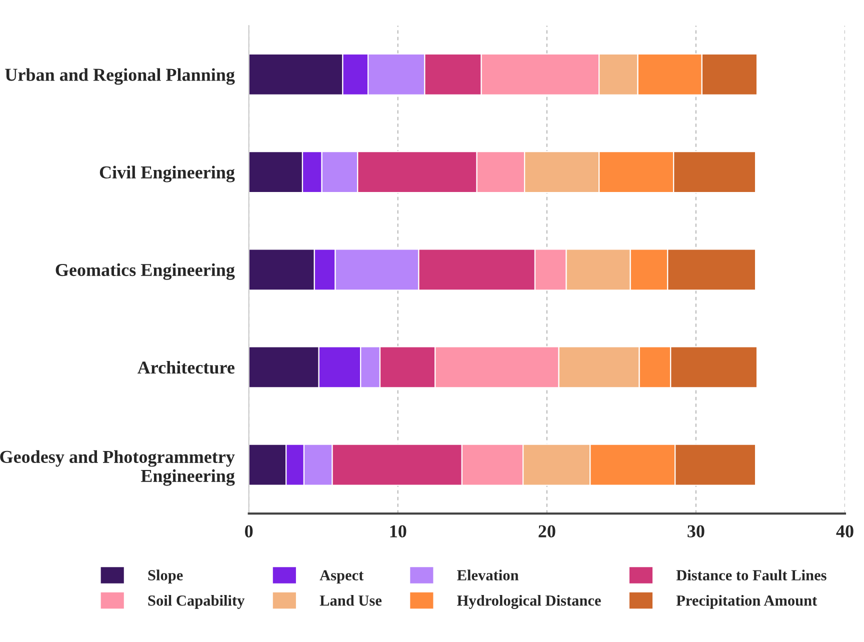 The height and width of the screenshot is (642, 864). Describe the element at coordinates (751, 575) in the screenshot. I see `legend-label: Distance to Fault Lines` at that location.